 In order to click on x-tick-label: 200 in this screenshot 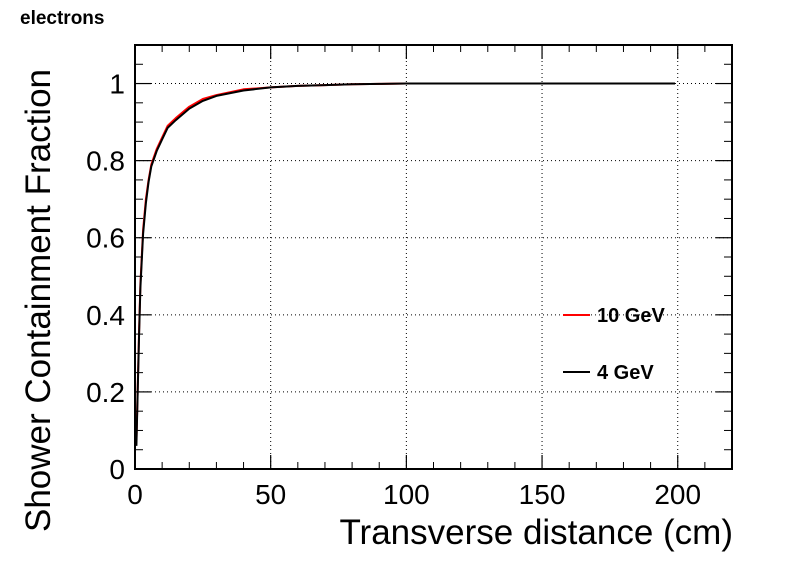, I will do `click(677, 494)`.